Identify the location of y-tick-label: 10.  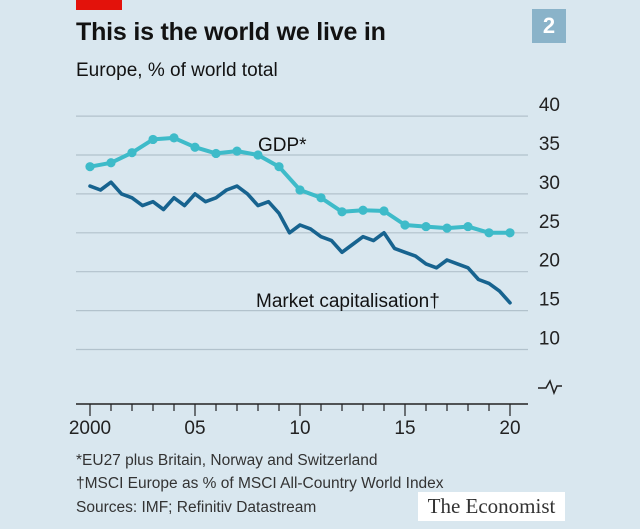
(549, 339).